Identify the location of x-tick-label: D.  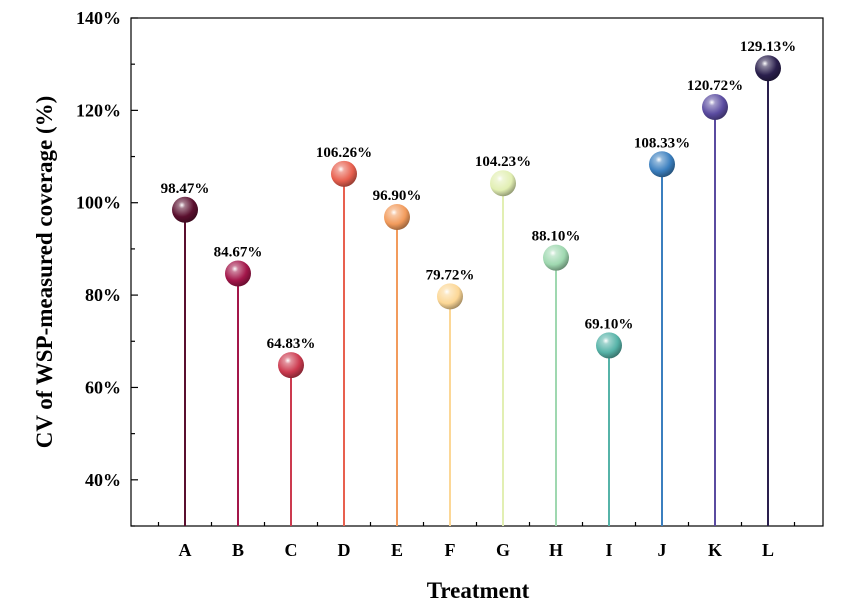
(344, 550).